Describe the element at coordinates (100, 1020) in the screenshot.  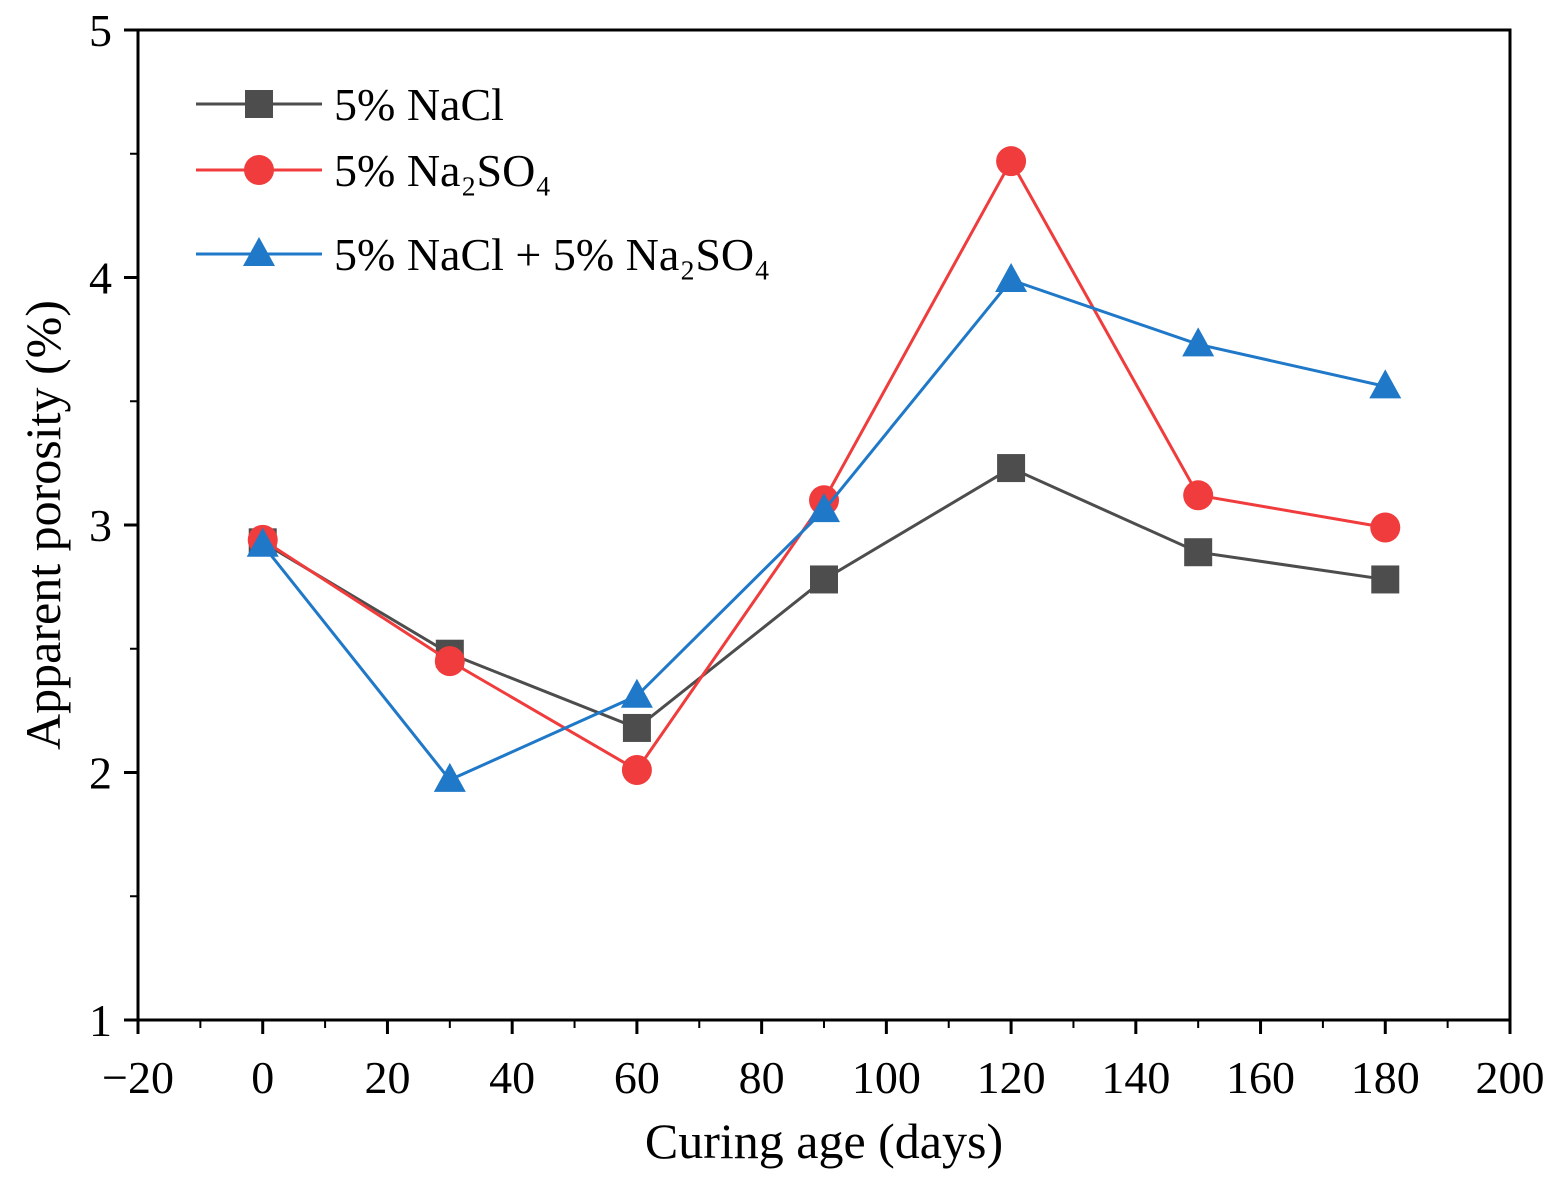
I see `y-tick-label: 1` at that location.